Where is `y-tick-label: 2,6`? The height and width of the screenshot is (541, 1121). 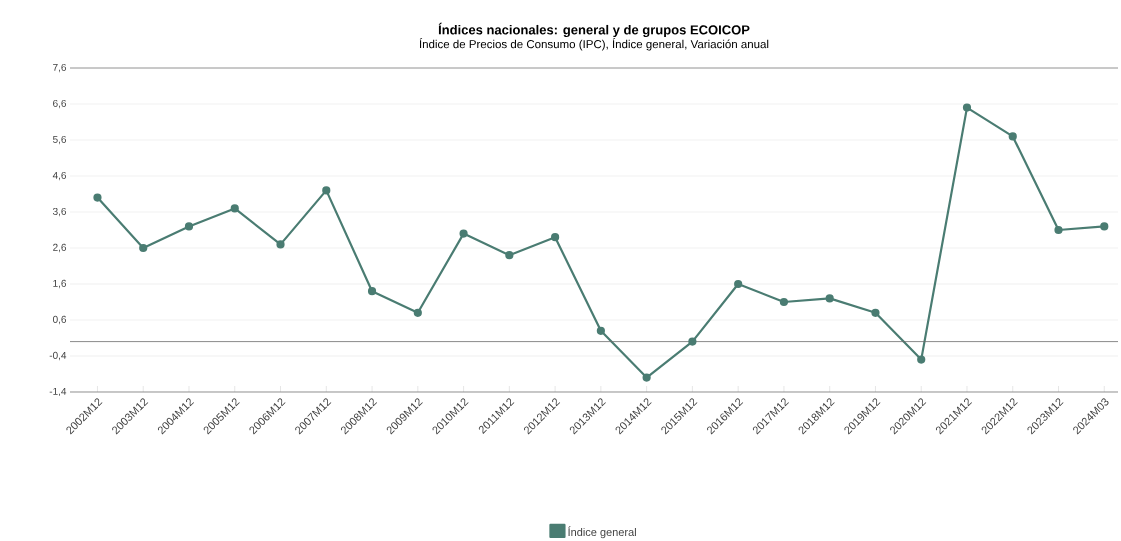 y-tick-label: 2,6 is located at coordinates (60, 247).